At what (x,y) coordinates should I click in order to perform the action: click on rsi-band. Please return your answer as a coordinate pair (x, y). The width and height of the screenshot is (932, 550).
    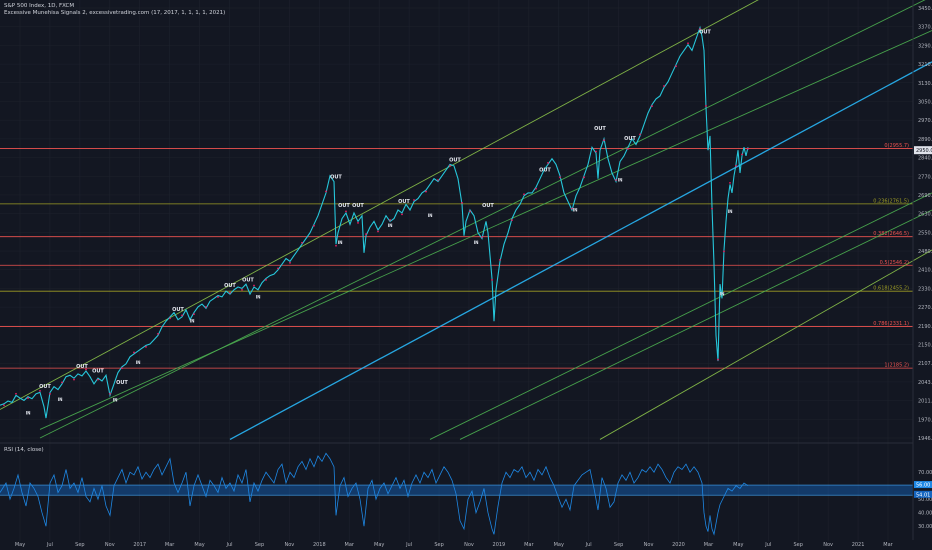
    Looking at the image, I should click on (456, 490).